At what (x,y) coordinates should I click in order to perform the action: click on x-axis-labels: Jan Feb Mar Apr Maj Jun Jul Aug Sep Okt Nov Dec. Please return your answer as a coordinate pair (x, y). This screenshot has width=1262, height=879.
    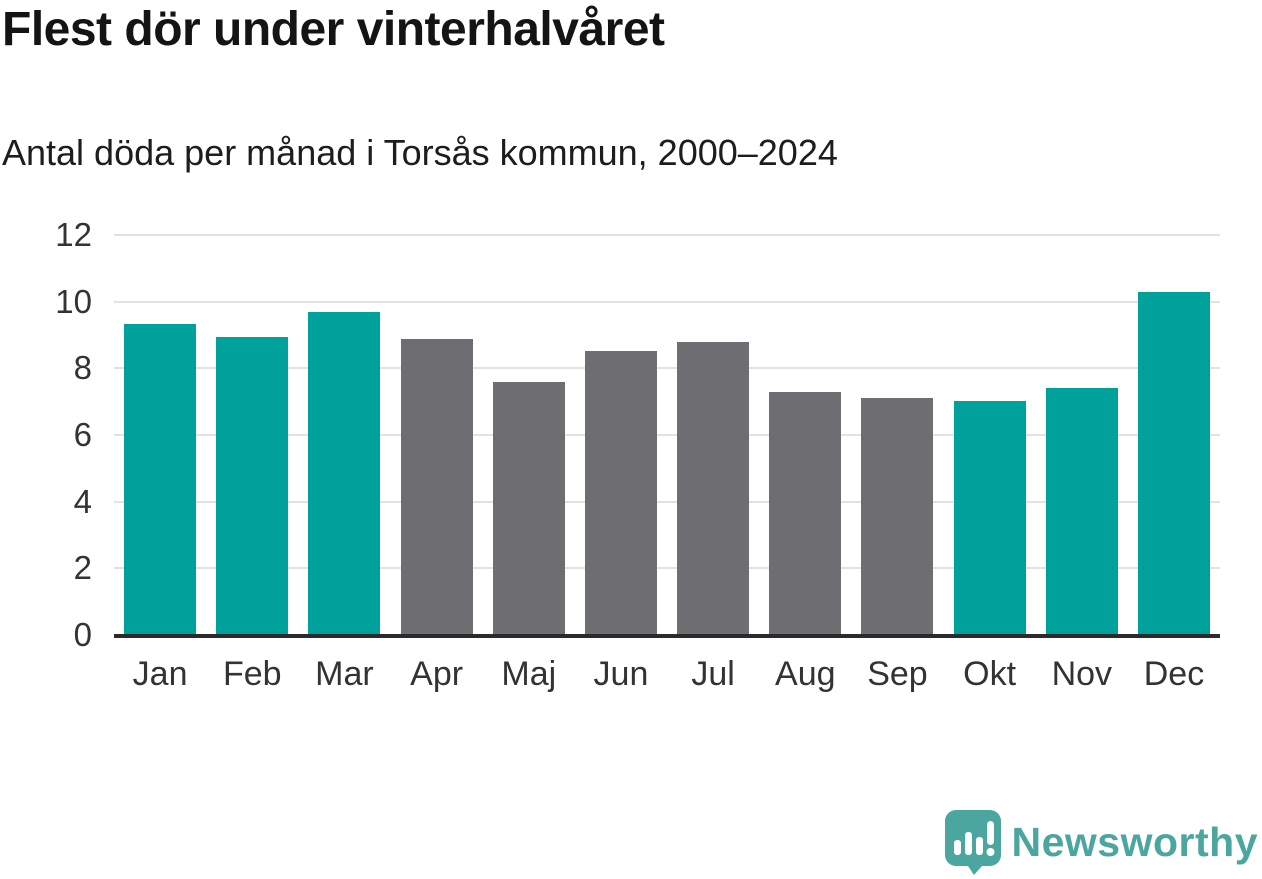
    Looking at the image, I should click on (667, 674).